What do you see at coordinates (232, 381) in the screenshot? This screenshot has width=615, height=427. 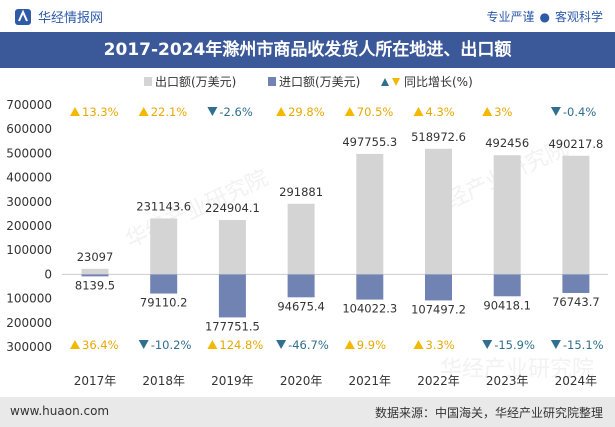 I see `x-tick-label: 2019年` at bounding box center [232, 381].